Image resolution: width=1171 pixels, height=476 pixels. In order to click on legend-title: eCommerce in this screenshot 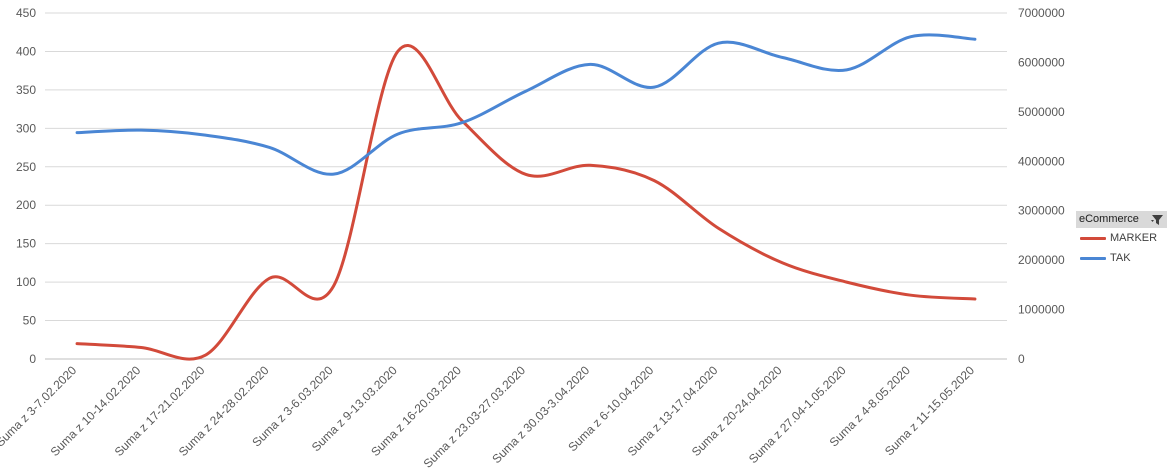, I will do `click(1109, 219)`.